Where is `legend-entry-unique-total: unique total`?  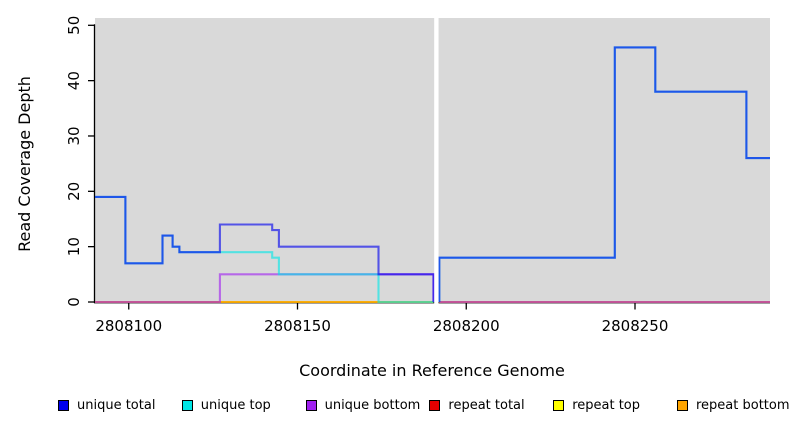 legend-entry-unique-total: unique total is located at coordinates (106, 405).